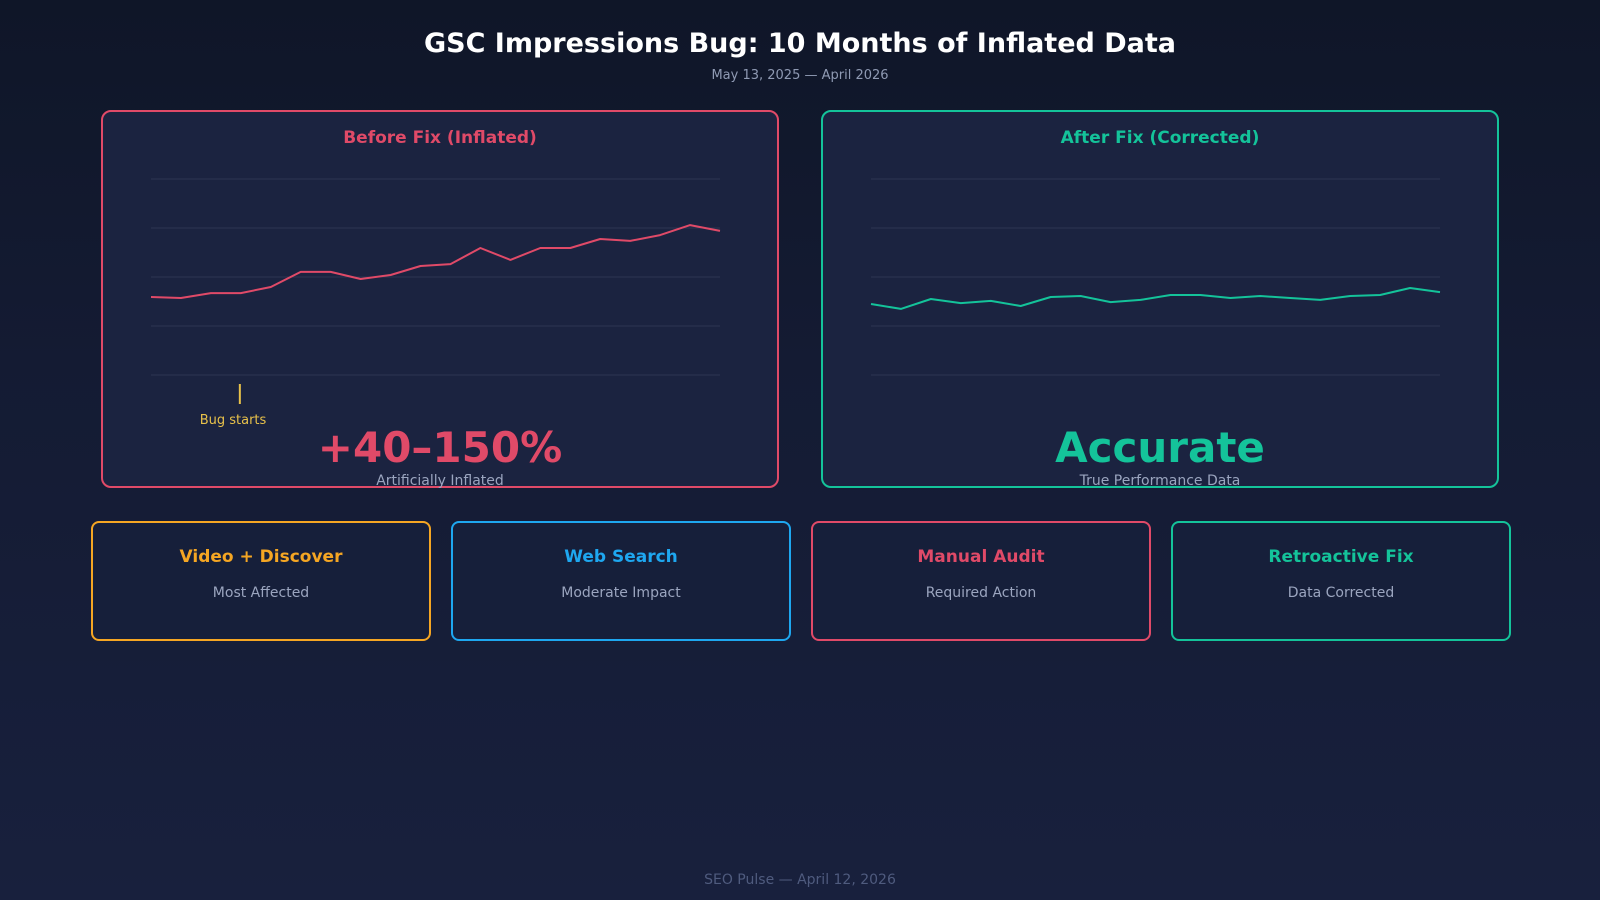 This screenshot has height=900, width=1600. I want to click on footer-credit: SEO Pulse — April 12, 2026, so click(800, 880).